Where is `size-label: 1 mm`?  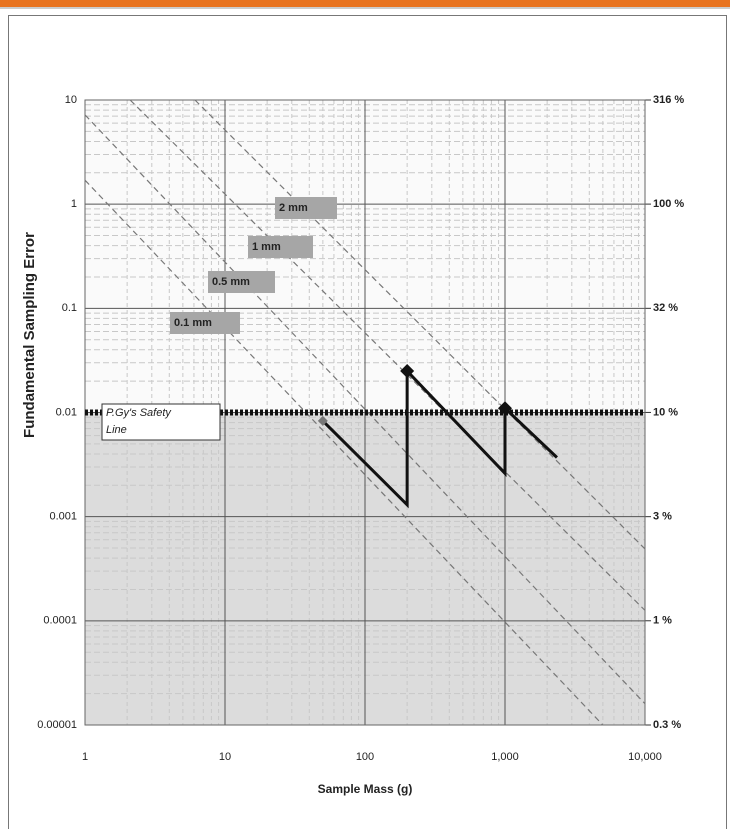 size-label: 1 mm is located at coordinates (266, 247).